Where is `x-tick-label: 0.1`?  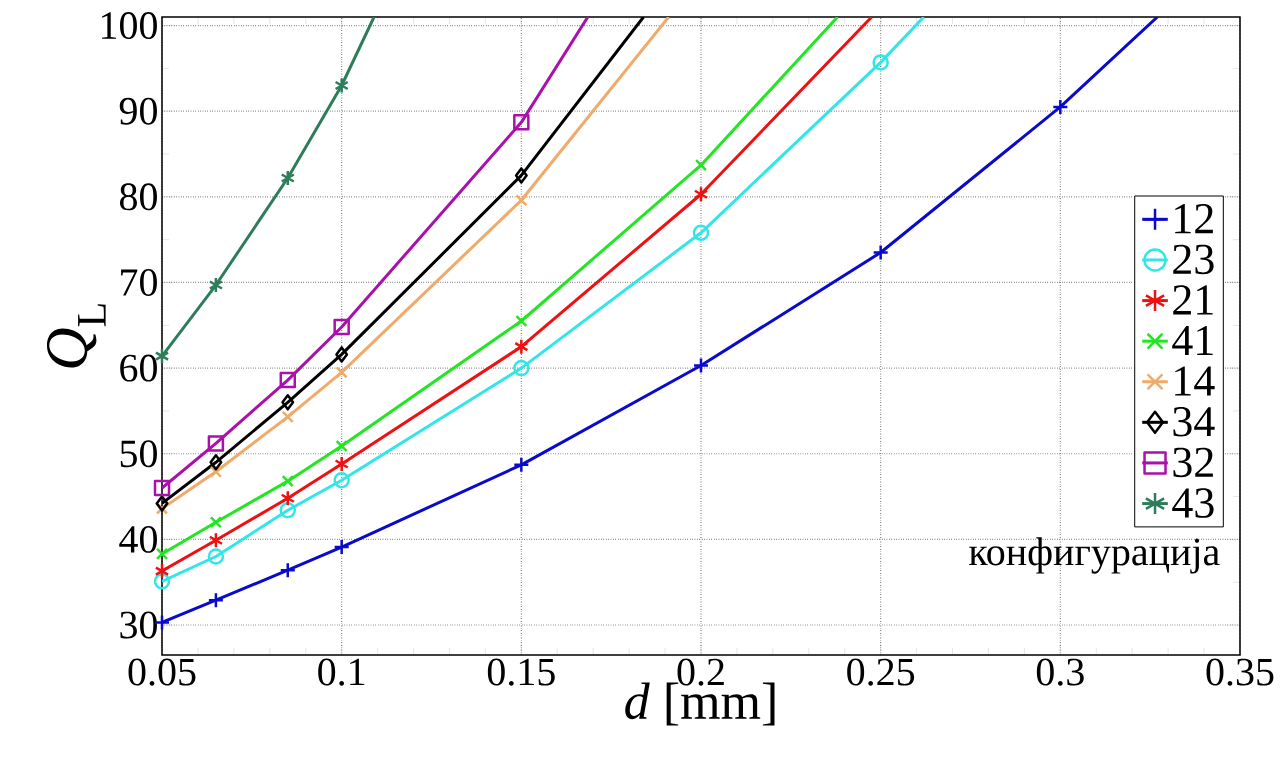 x-tick-label: 0.1 is located at coordinates (341, 672).